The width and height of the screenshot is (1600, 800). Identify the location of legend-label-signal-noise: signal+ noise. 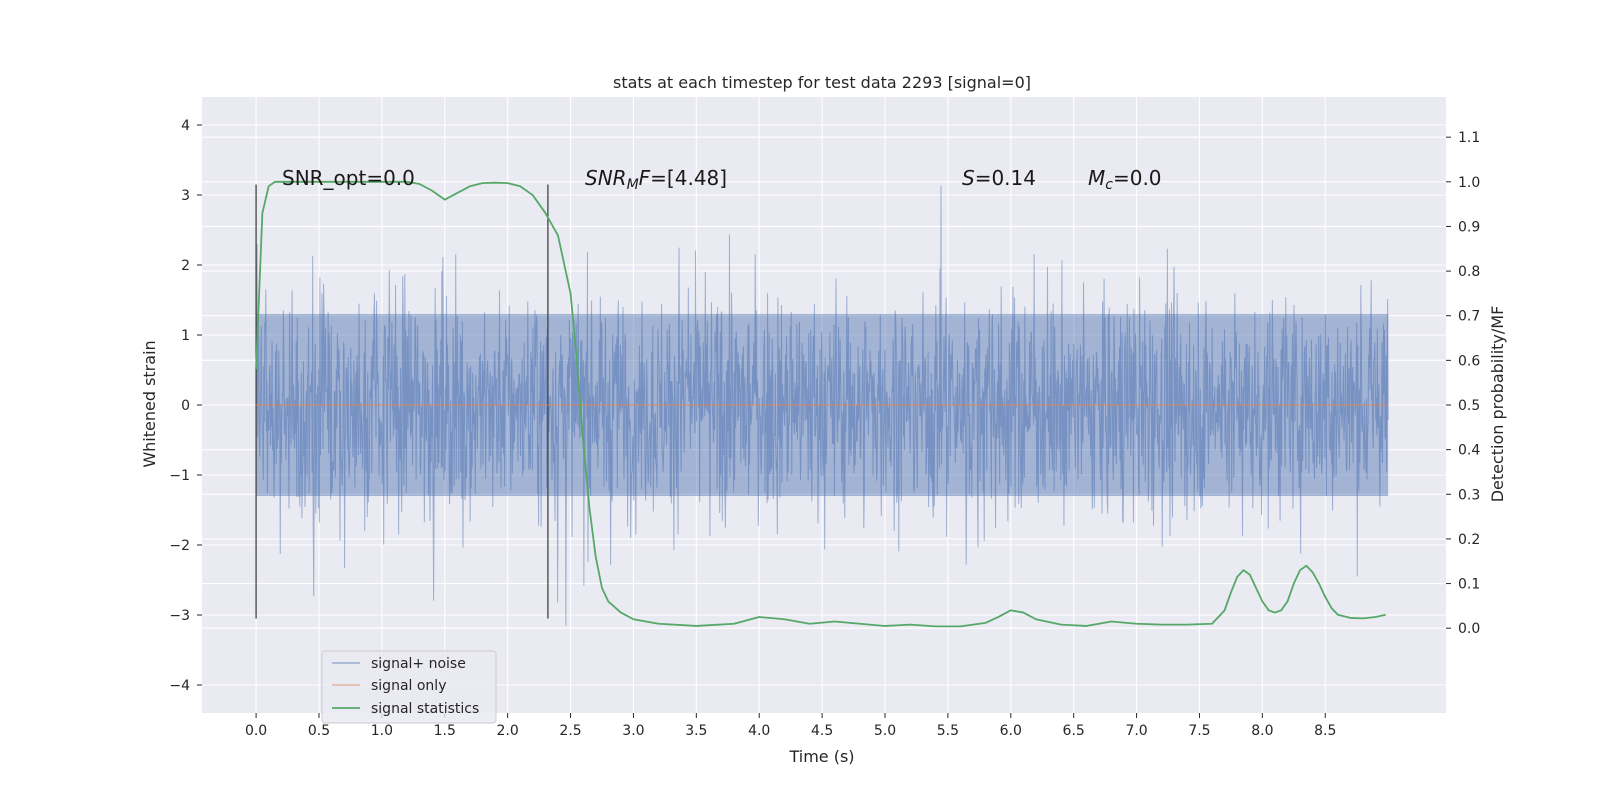
(418, 664).